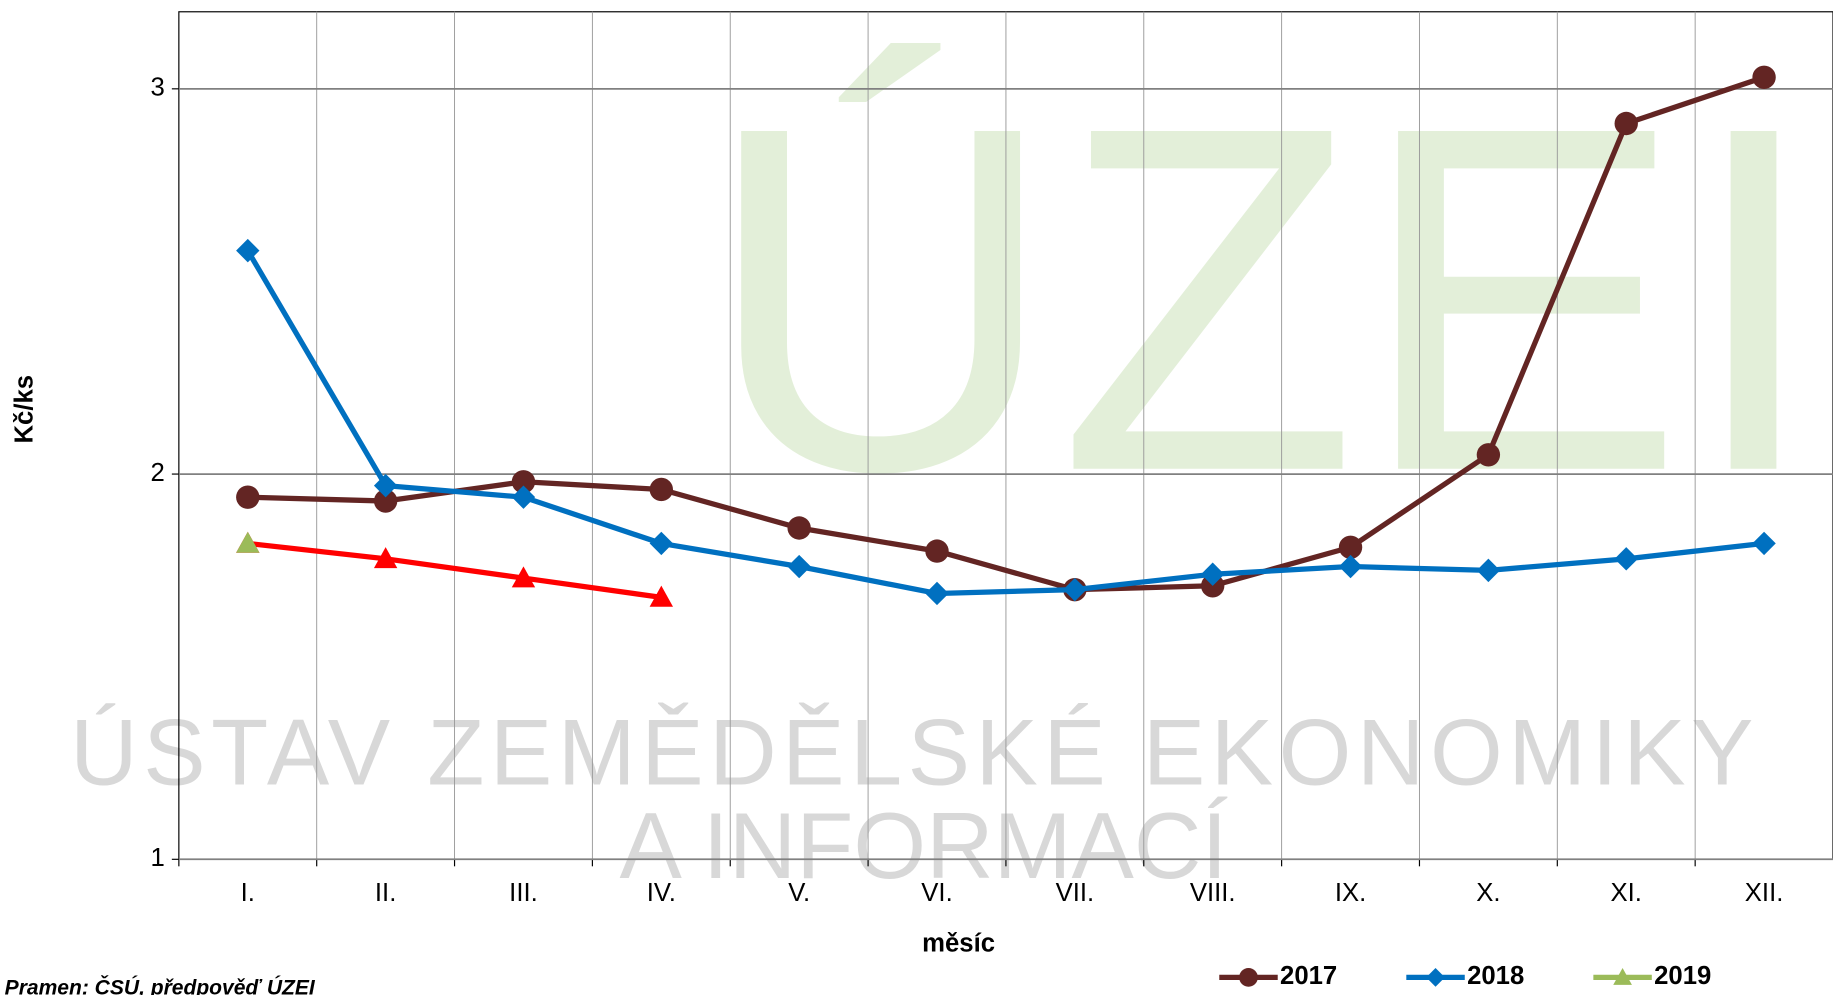 This screenshot has width=1833, height=995. I want to click on x-tick-label: IV., so click(661, 893).